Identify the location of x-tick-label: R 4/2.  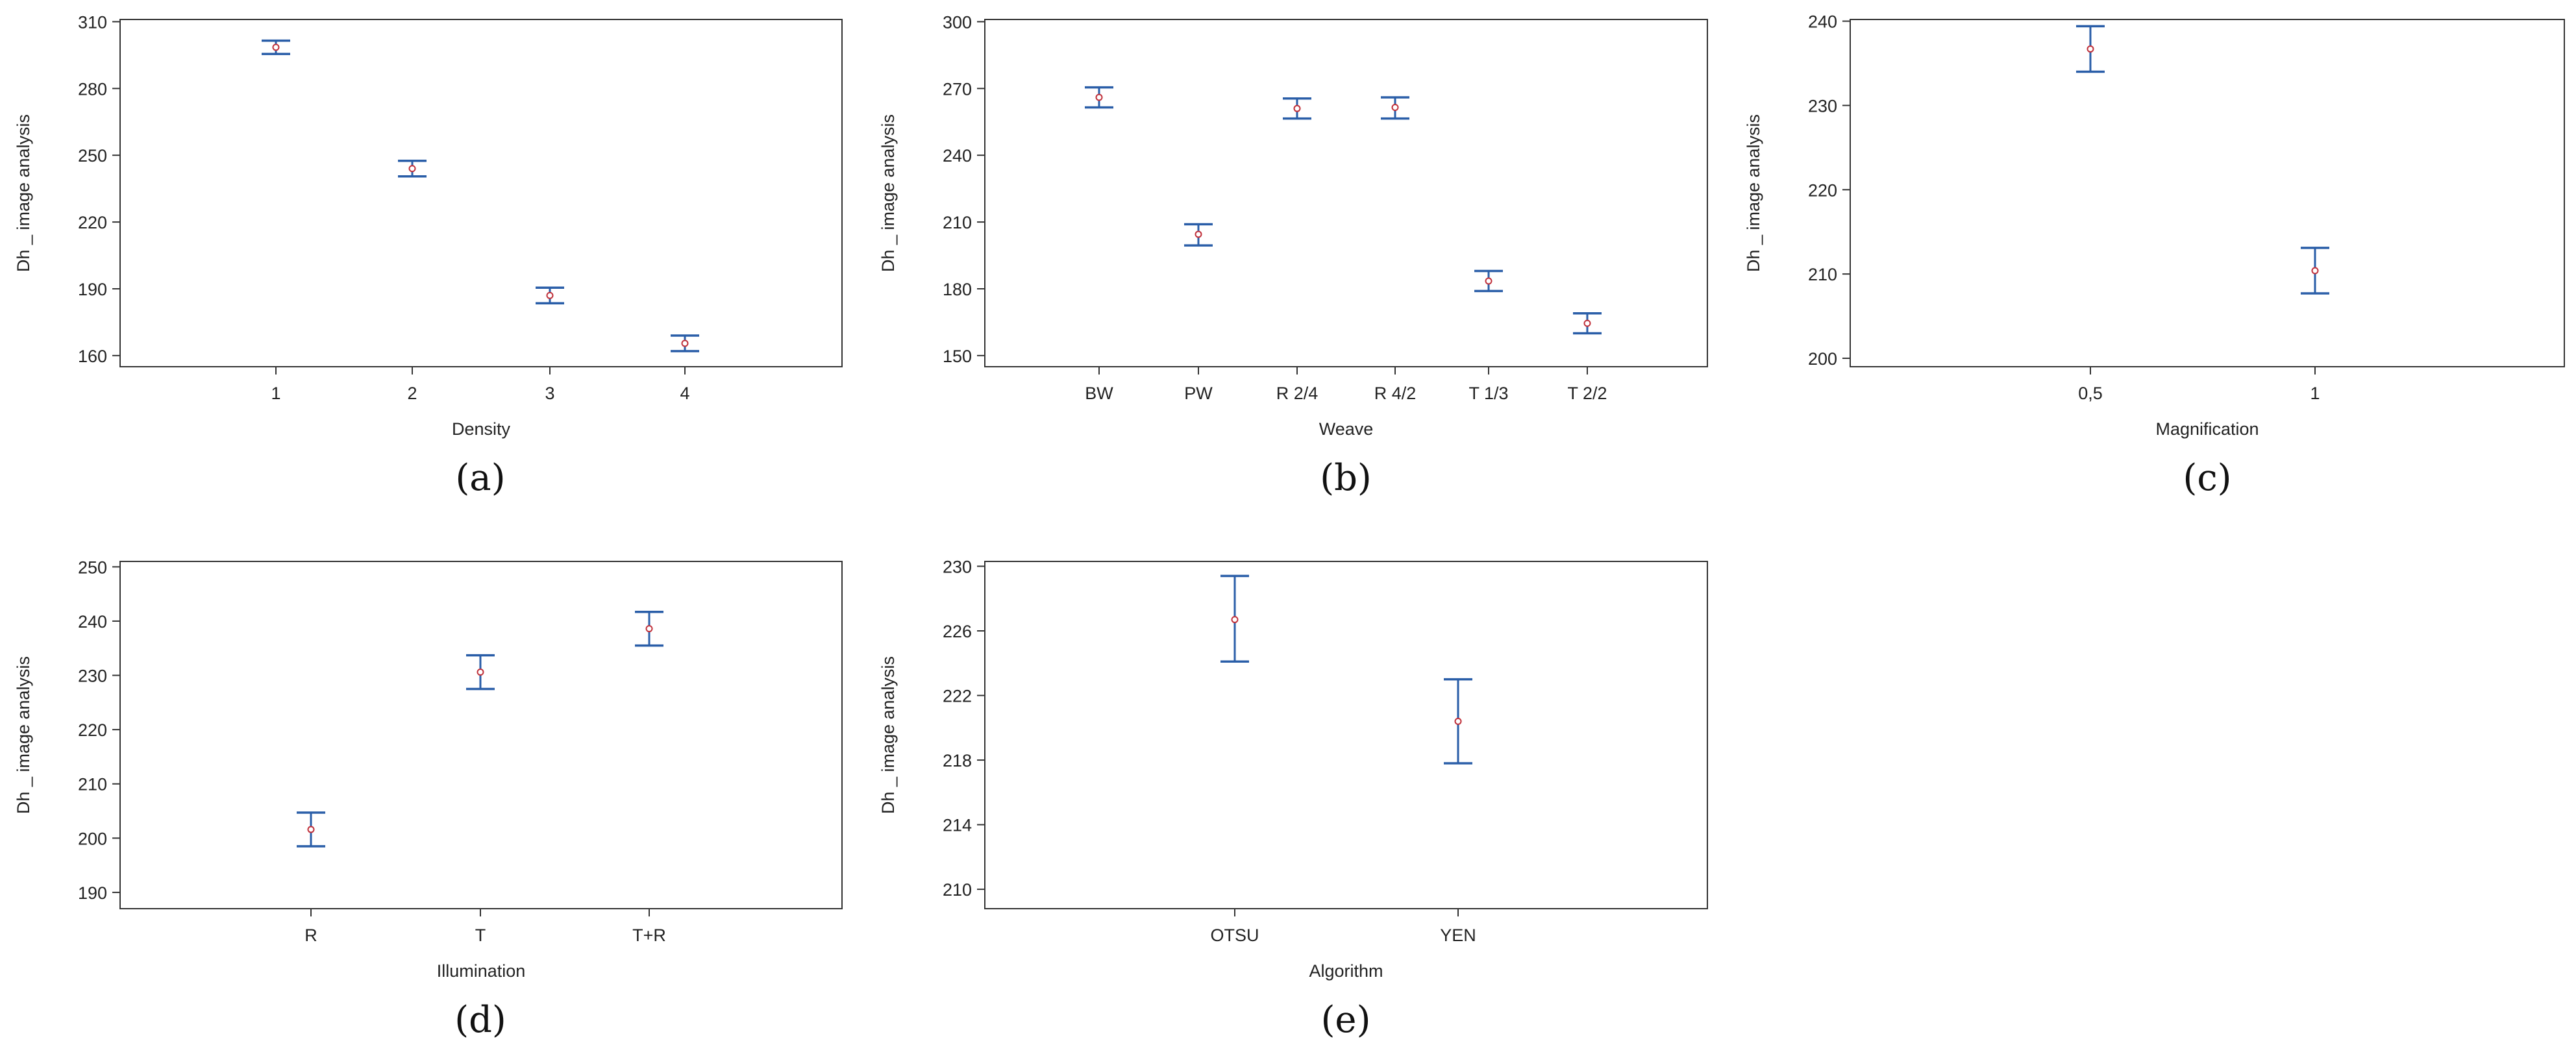
(1395, 393).